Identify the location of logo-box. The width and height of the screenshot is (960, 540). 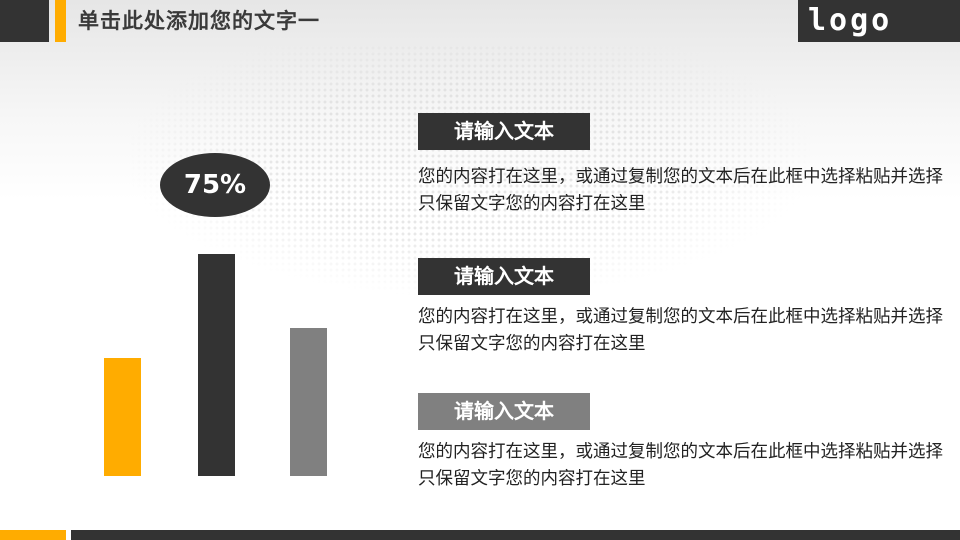
(879, 21).